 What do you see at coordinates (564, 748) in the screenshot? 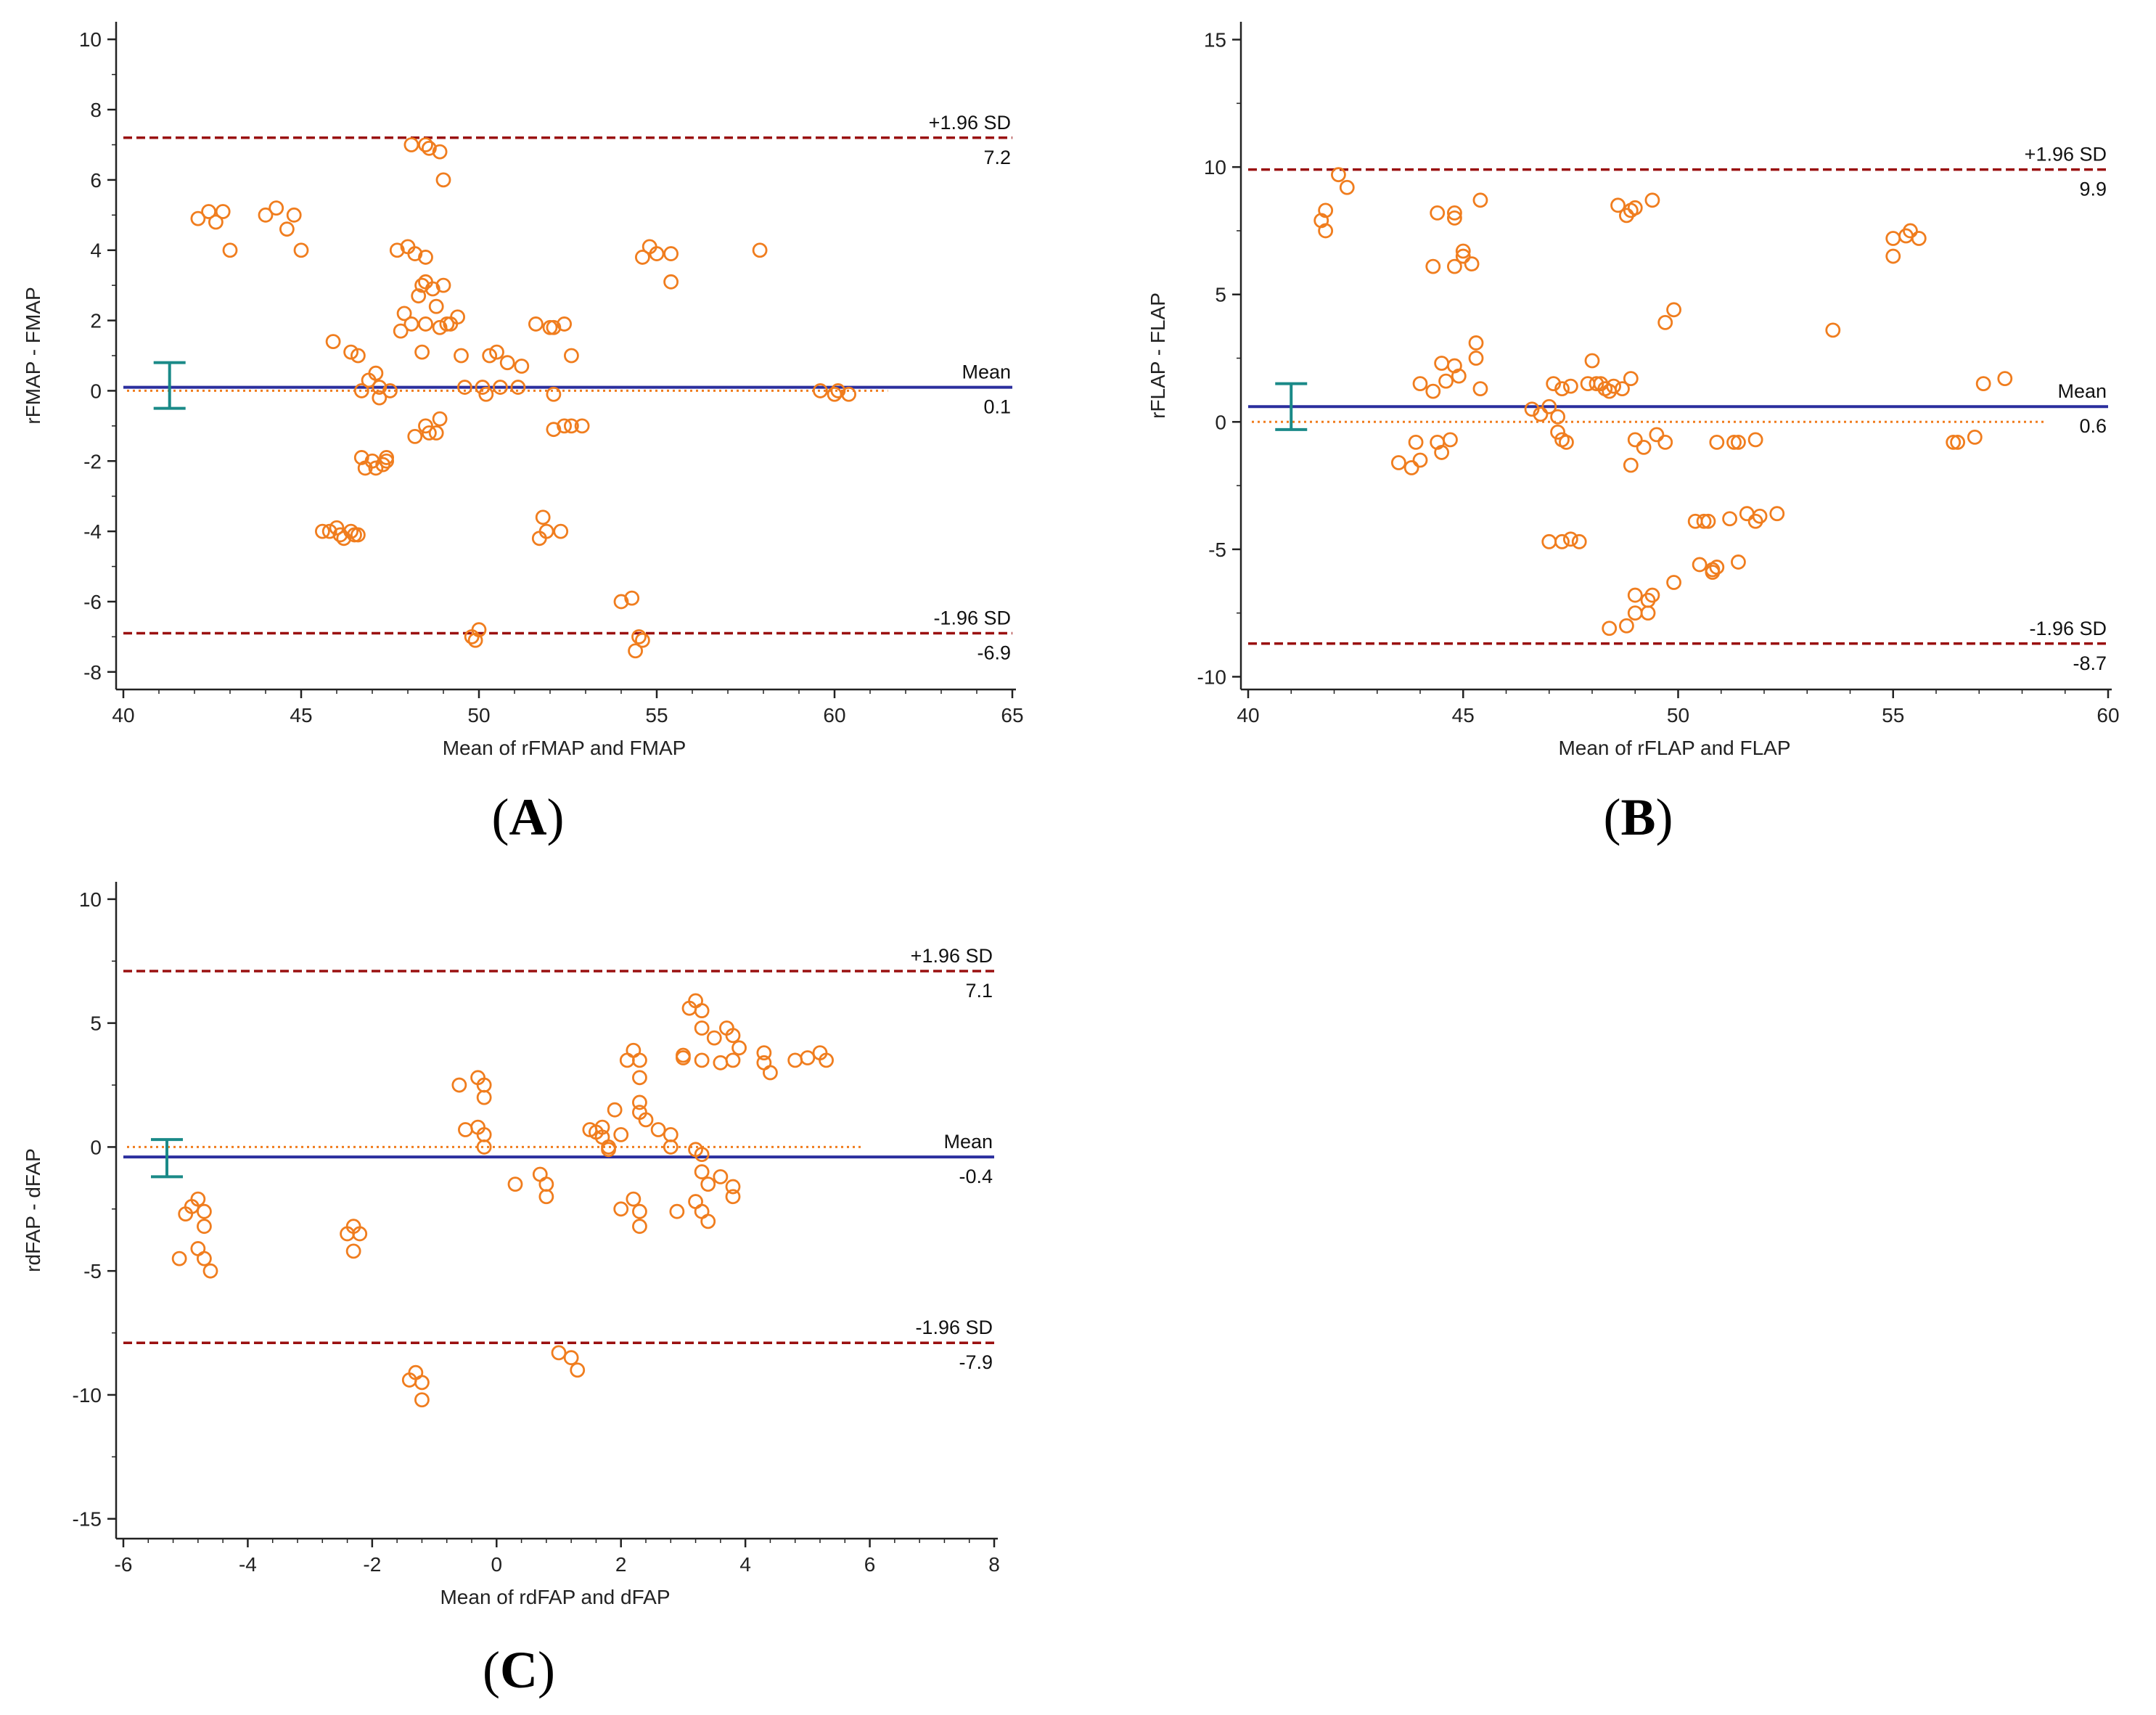
I see `x-axis-label: Mean of rFMAP and FMAP` at bounding box center [564, 748].